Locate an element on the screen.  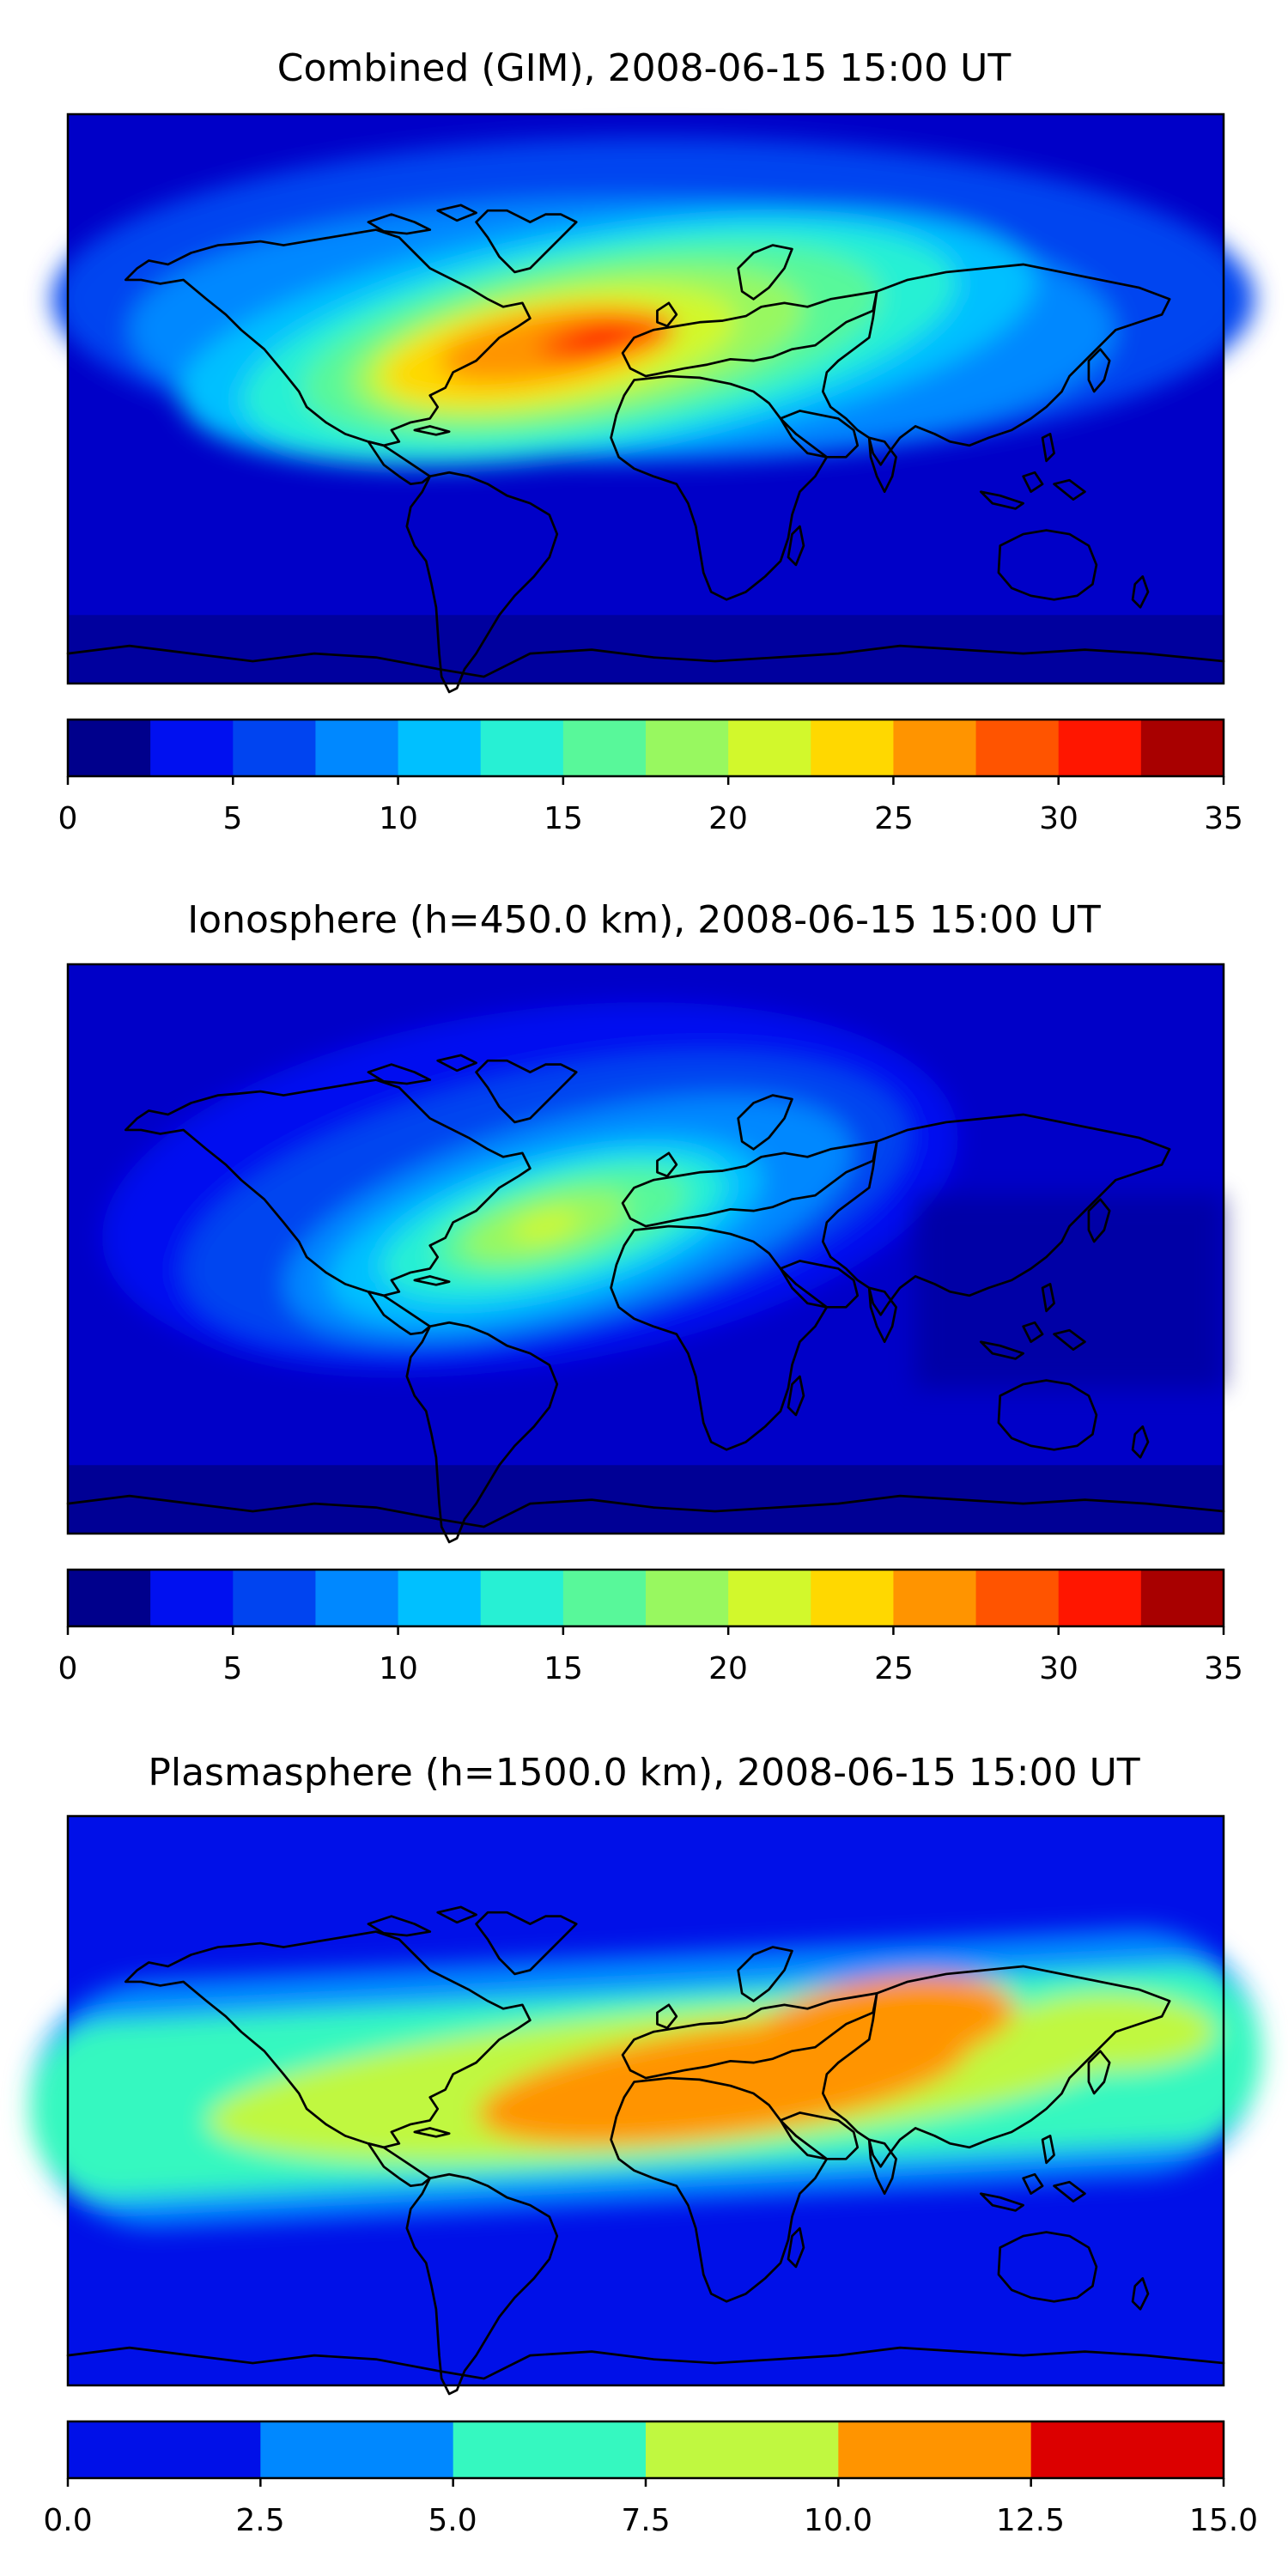
chart-2-tick-1: 5 is located at coordinates (233, 1668).